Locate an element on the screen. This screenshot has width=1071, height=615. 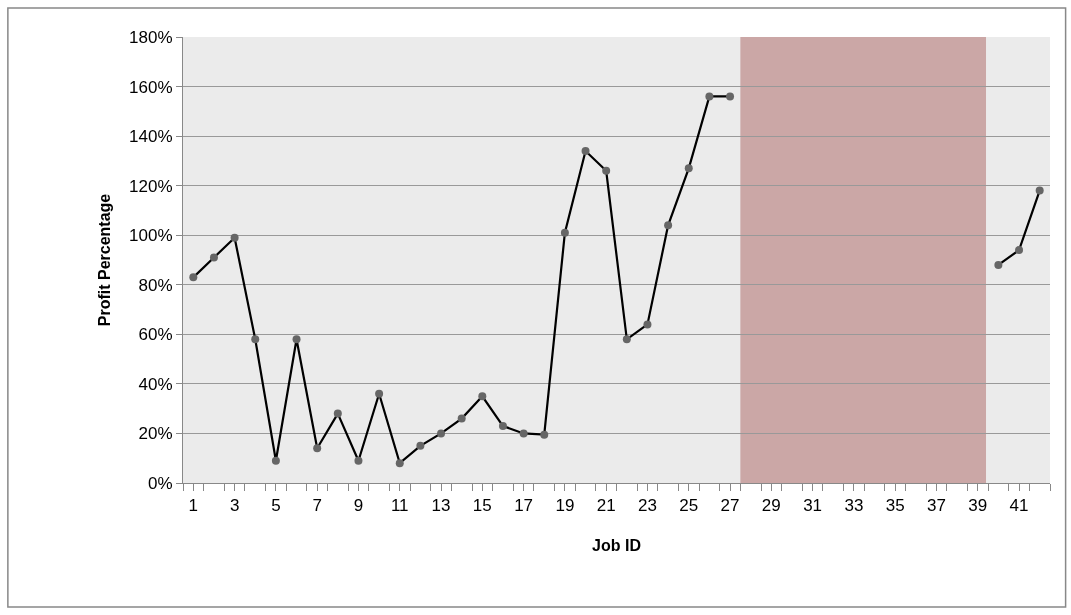
x-tick-label: 37 is located at coordinates (936, 506).